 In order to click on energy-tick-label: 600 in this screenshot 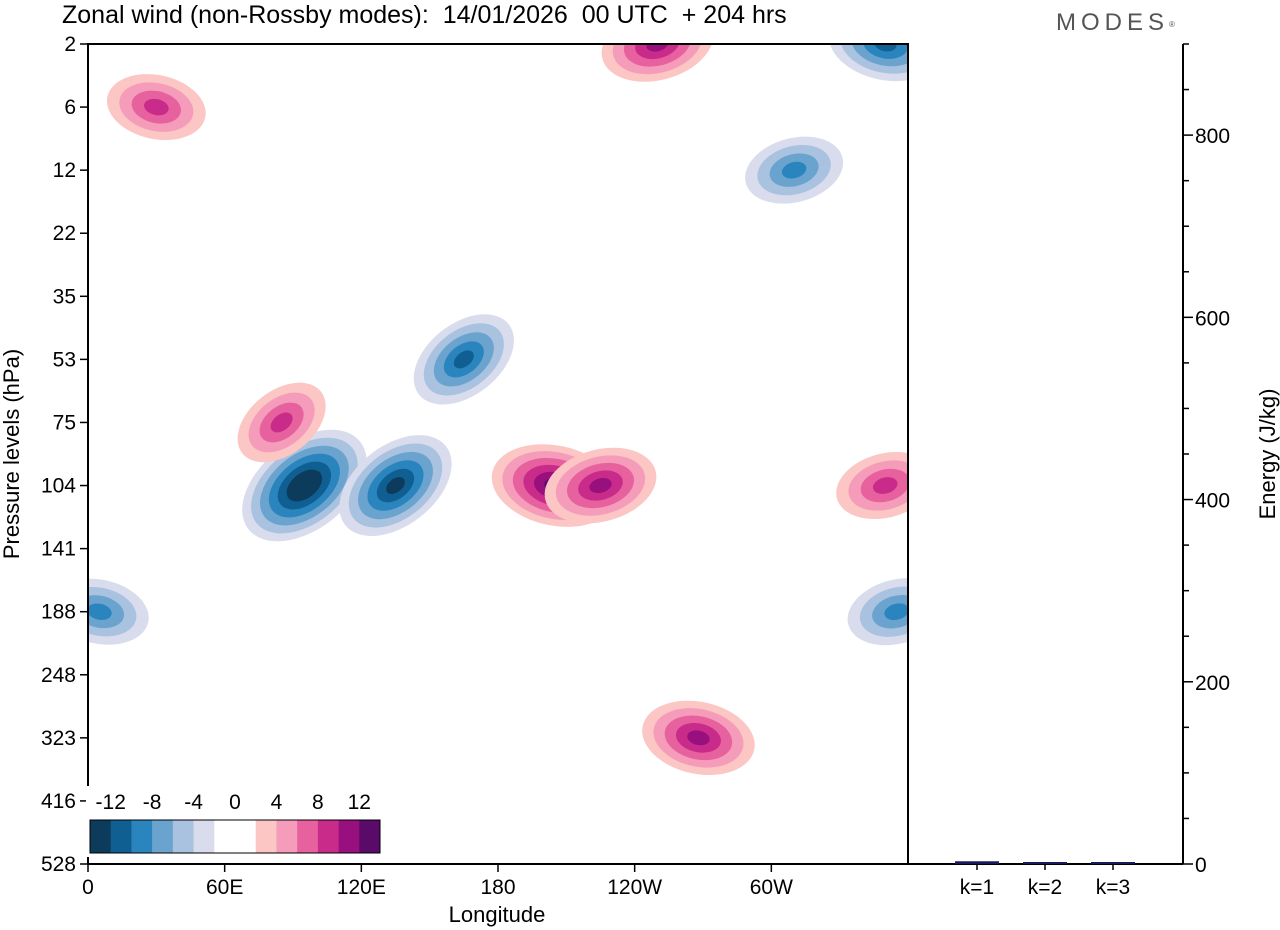, I will do `click(1212, 318)`.